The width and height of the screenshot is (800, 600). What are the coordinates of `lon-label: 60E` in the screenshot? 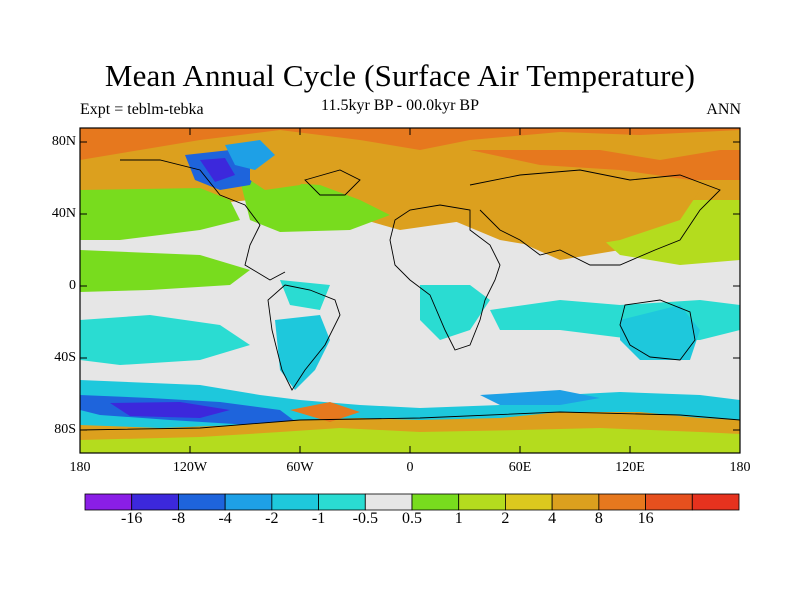 It's located at (520, 467).